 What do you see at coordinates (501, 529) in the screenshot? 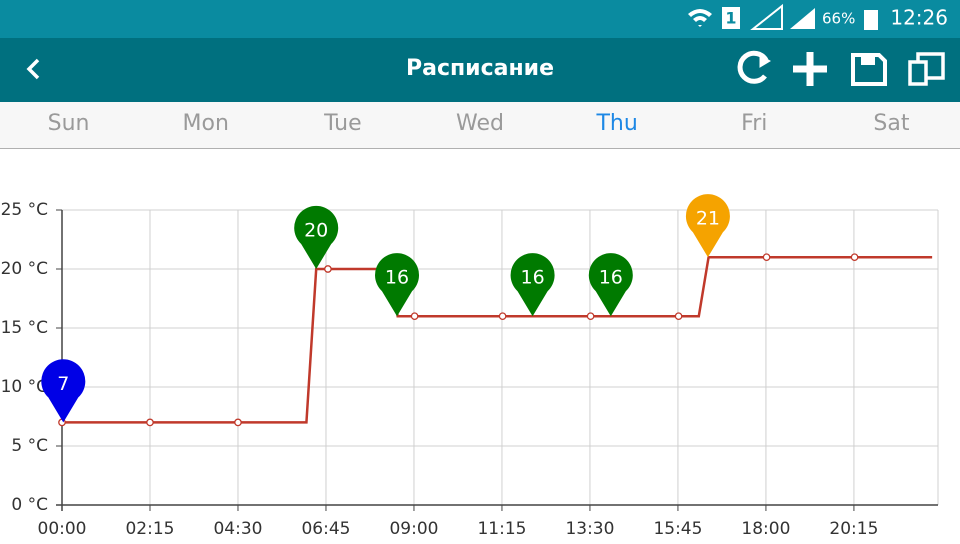
I see `x-tick-label: 11:15` at bounding box center [501, 529].